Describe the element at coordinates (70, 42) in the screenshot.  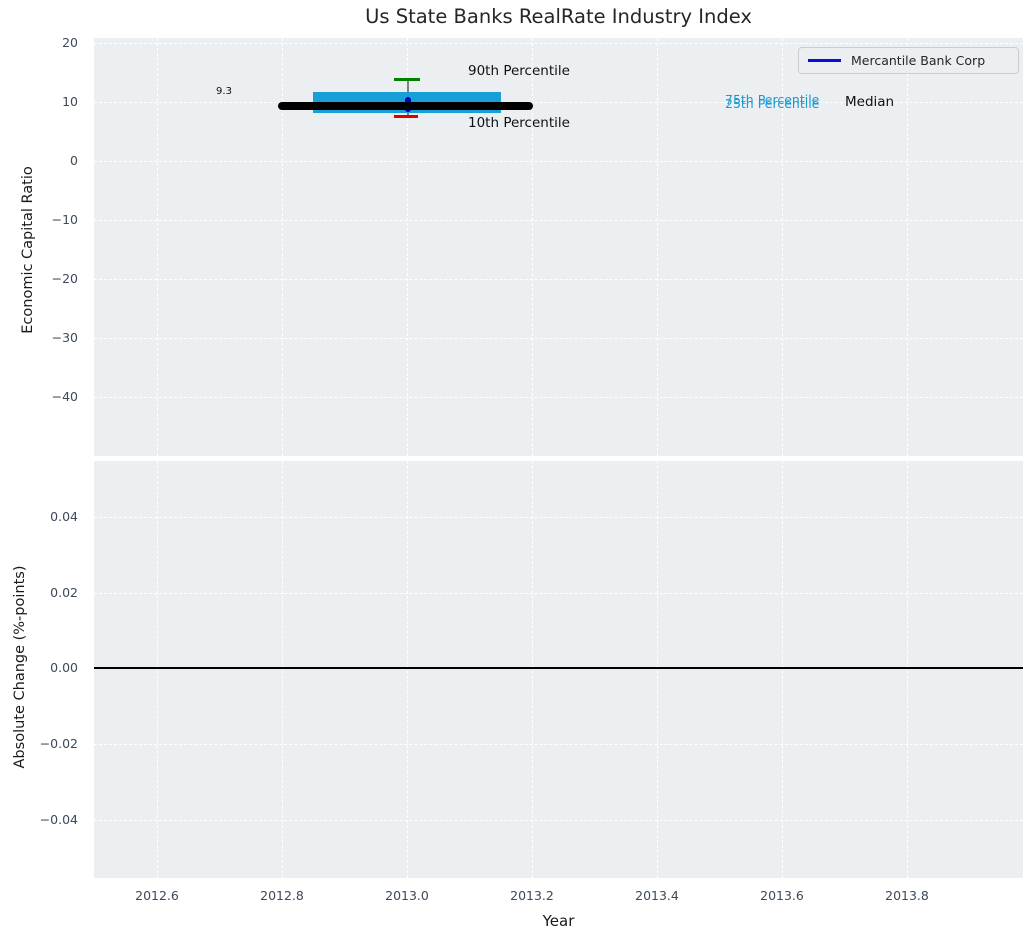
I see `y-tick: 20` at that location.